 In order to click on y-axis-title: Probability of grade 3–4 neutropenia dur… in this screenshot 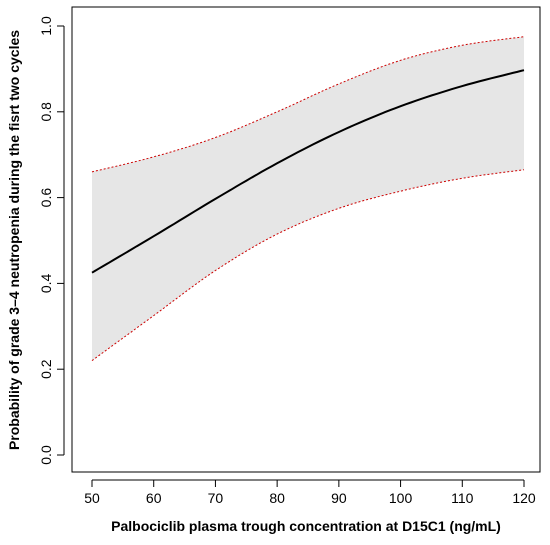, I will do `click(14, 240)`.